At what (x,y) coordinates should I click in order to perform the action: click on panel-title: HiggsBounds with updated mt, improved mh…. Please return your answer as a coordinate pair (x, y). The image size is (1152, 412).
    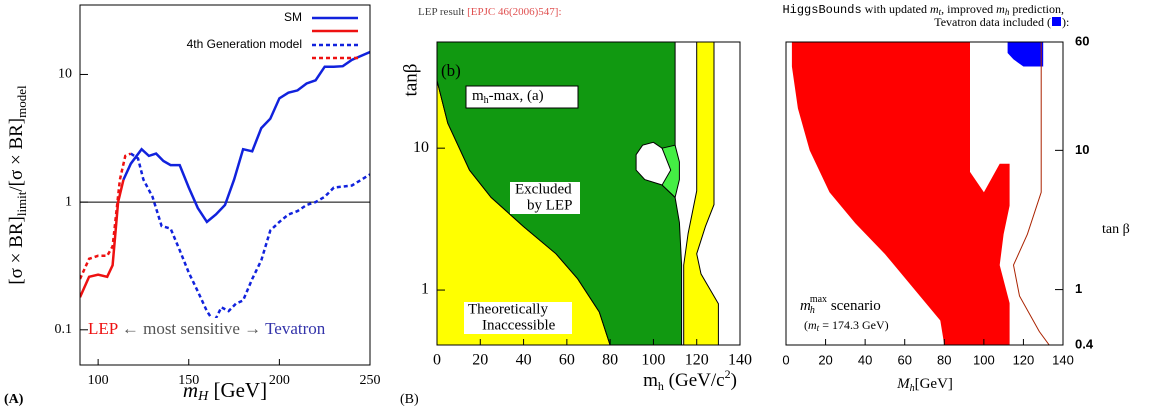
    Looking at the image, I should click on (923, 9).